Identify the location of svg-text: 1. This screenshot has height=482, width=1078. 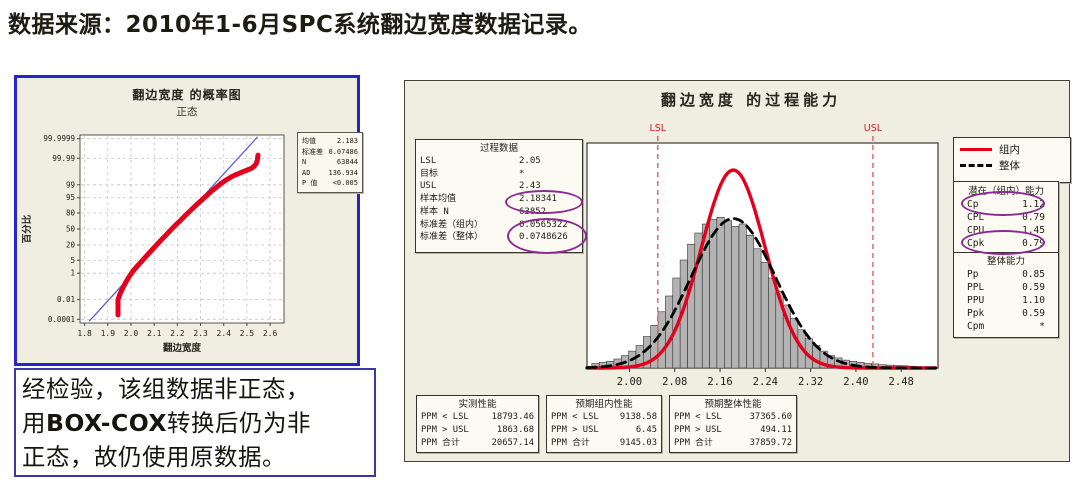
(72, 273).